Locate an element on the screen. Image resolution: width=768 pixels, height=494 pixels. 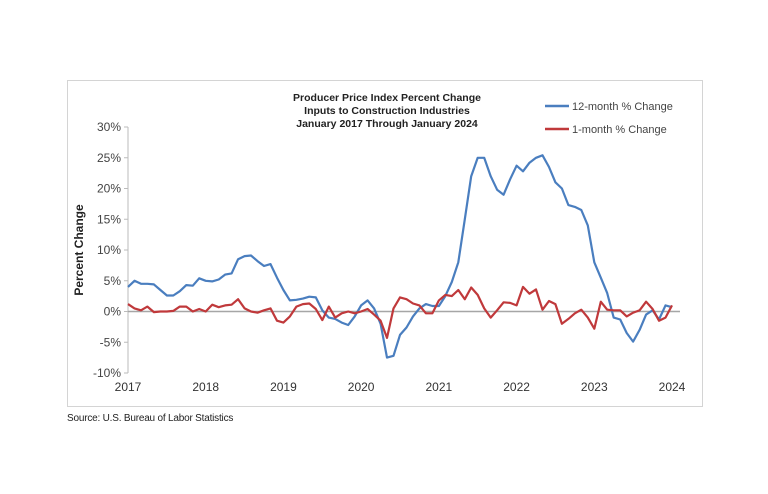
y-tick-label: 0% is located at coordinates (113, 312).